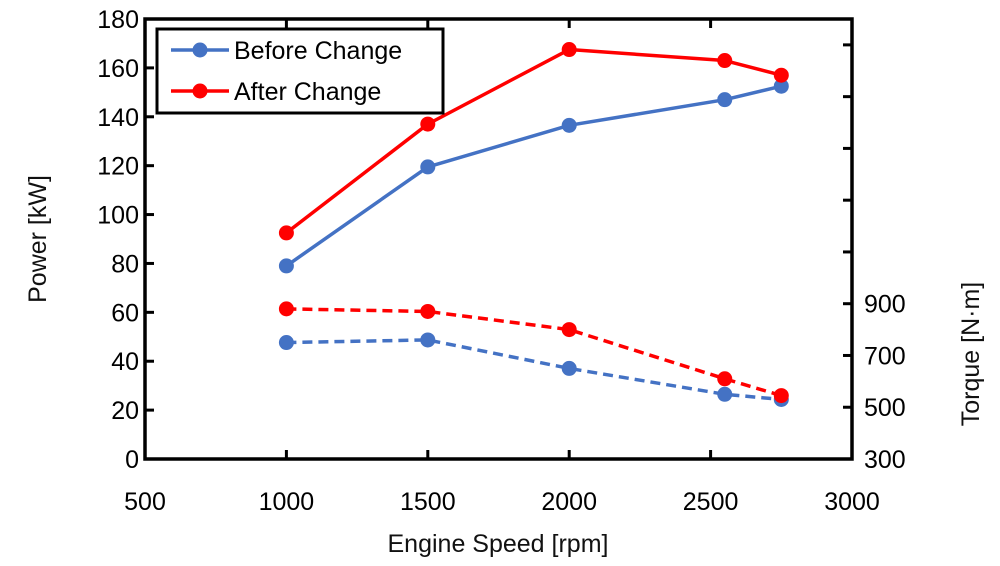 The image size is (1000, 566). I want to click on y-axis-title: Power [kW], so click(38, 239).